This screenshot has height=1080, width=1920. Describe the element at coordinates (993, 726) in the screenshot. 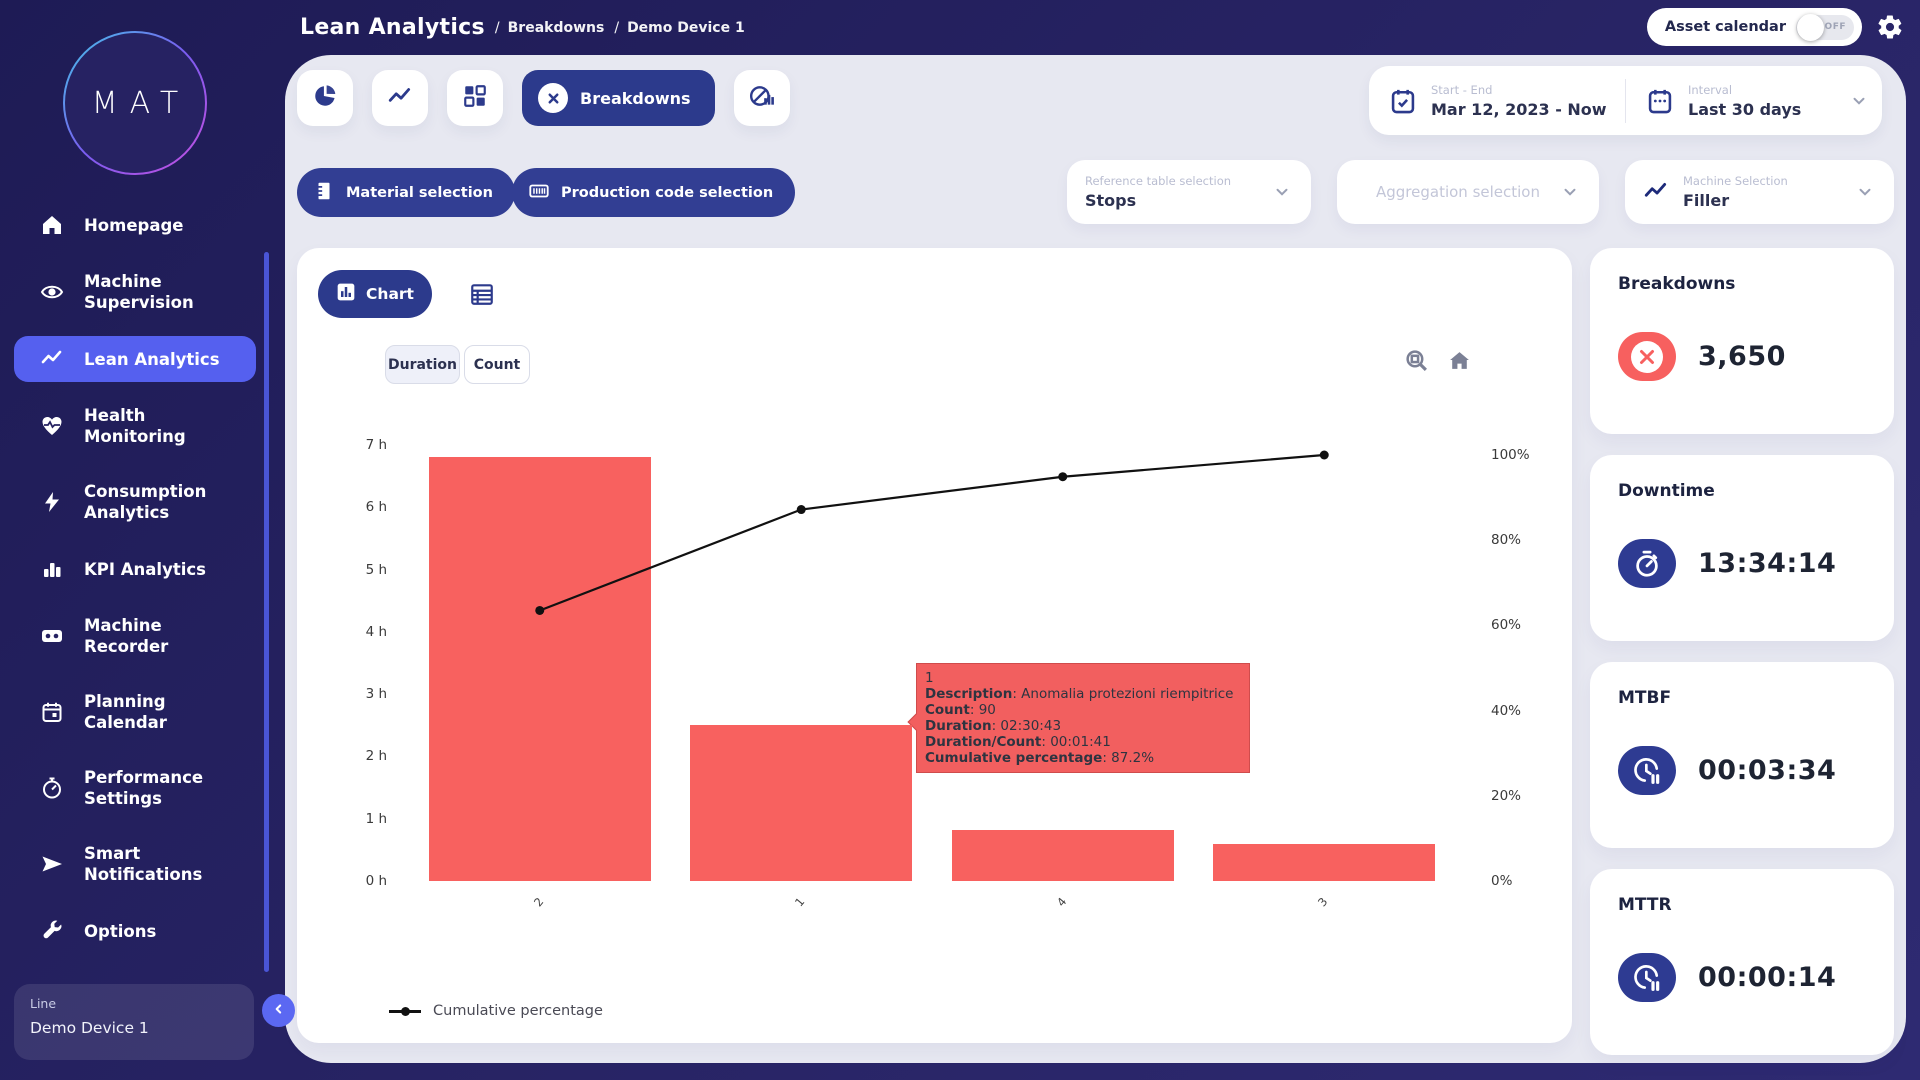

I see `tooltip-row: Duration: 02:30:43` at that location.